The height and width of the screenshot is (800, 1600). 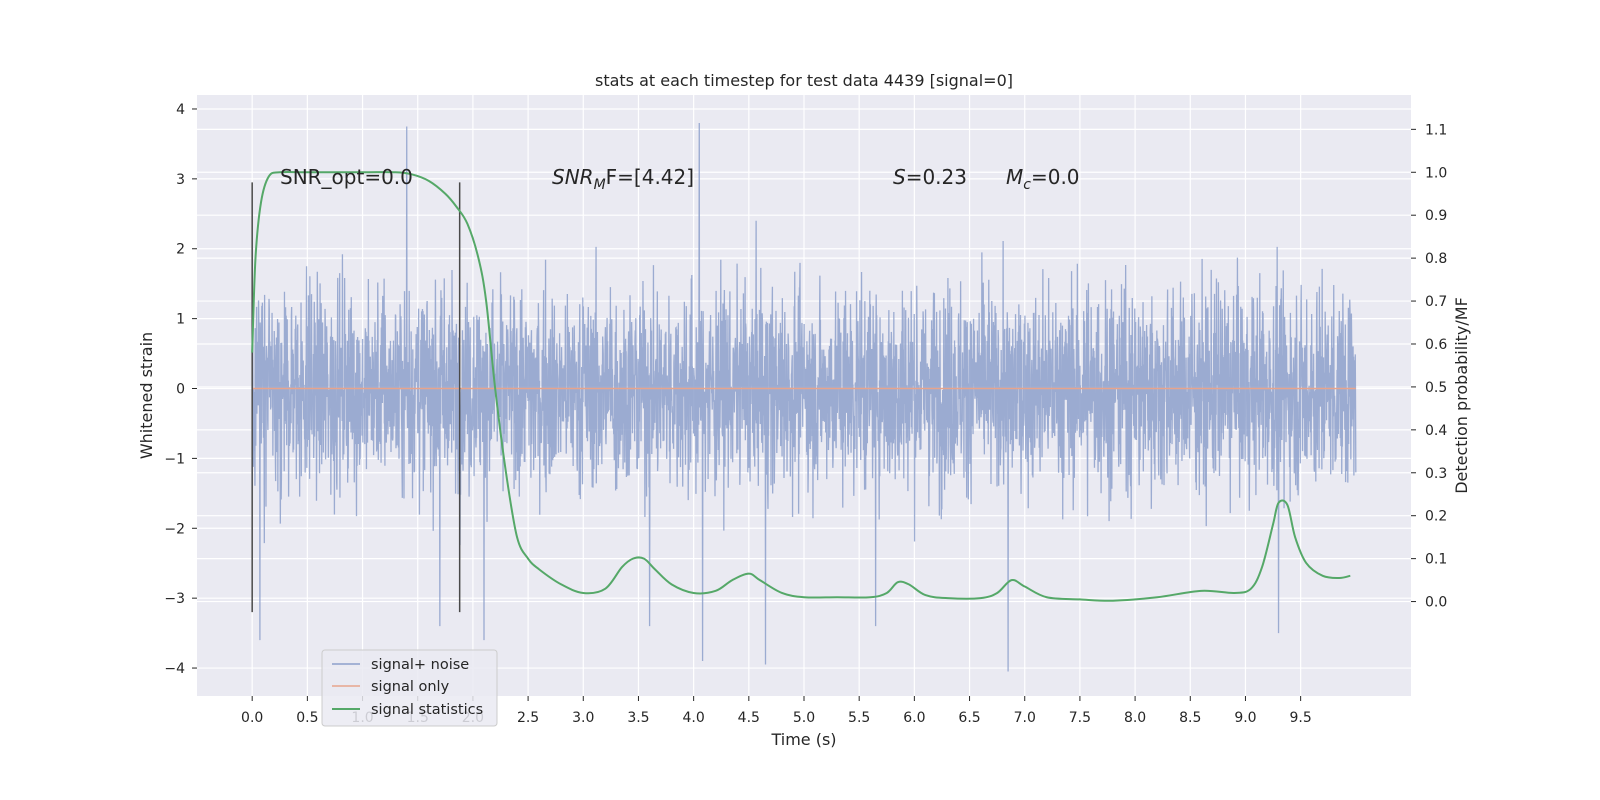 I want to click on x-tick-label: 3.0, so click(x=583, y=718).